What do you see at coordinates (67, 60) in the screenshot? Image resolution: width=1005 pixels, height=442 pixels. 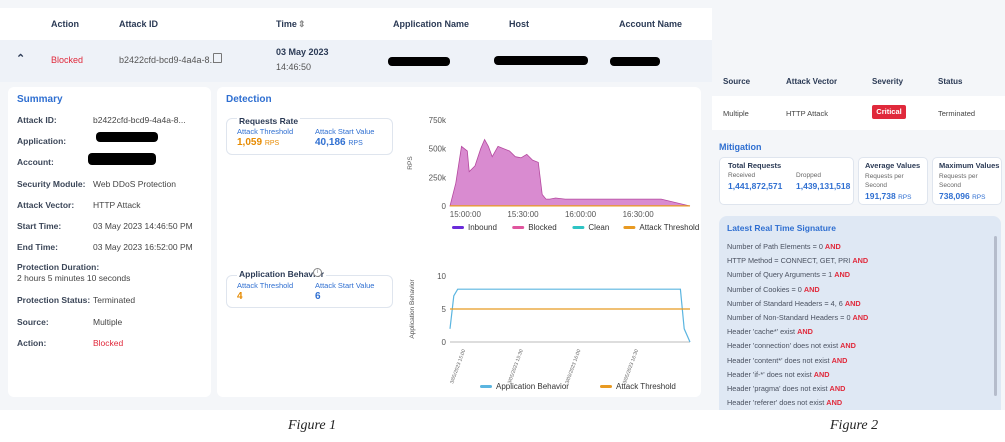 I see `row-action: Blocked` at bounding box center [67, 60].